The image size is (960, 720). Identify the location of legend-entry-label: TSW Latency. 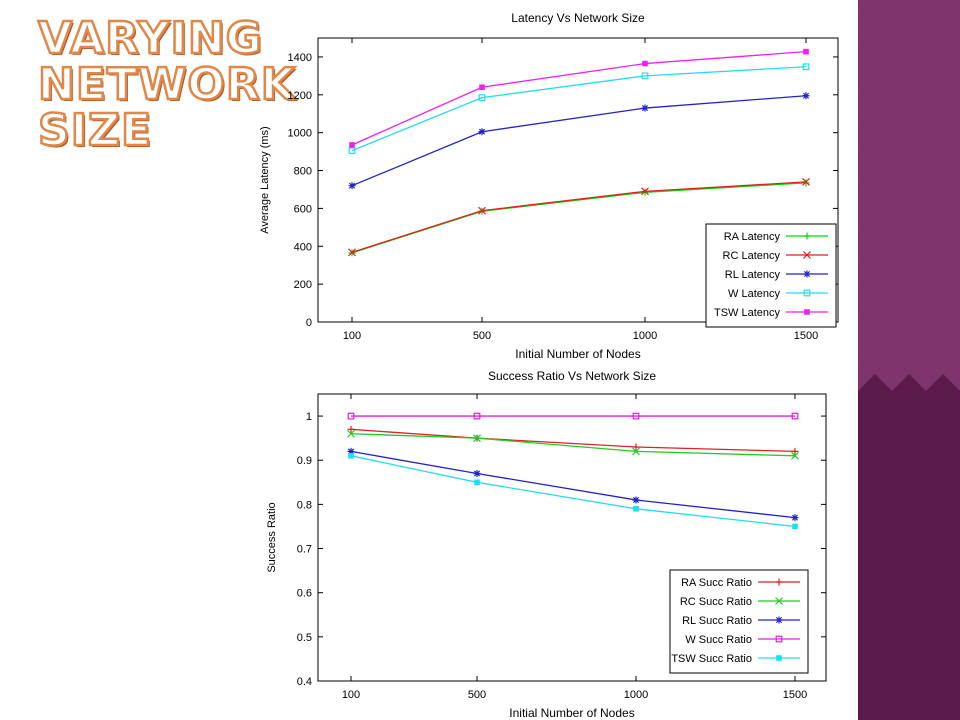
(747, 313).